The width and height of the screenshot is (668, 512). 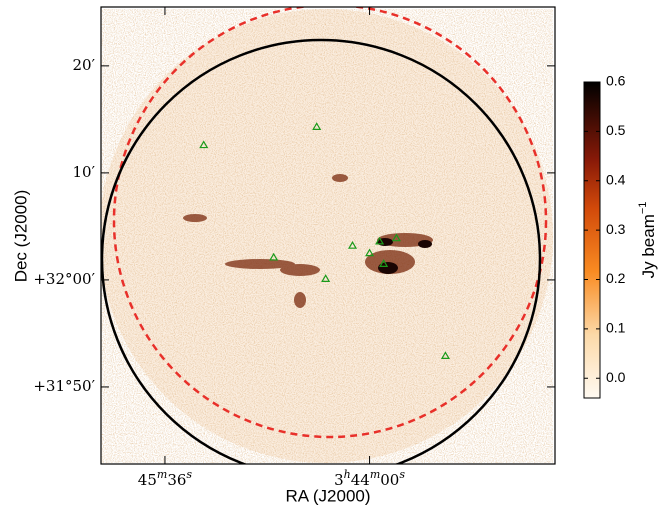 What do you see at coordinates (84, 172) in the screenshot?
I see `y-tick-label: 10′` at bounding box center [84, 172].